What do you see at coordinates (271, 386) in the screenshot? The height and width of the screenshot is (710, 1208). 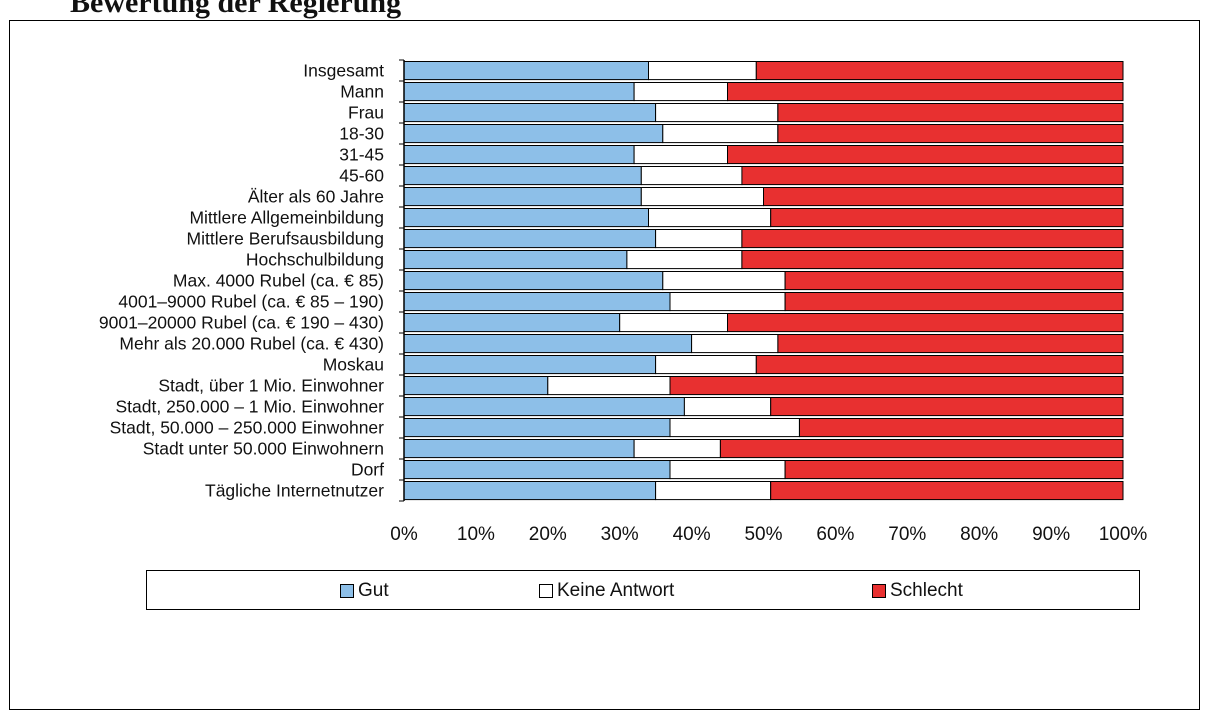 I see `y-tick-label: Stadt, über 1 Mio. Einwohner` at bounding box center [271, 386].